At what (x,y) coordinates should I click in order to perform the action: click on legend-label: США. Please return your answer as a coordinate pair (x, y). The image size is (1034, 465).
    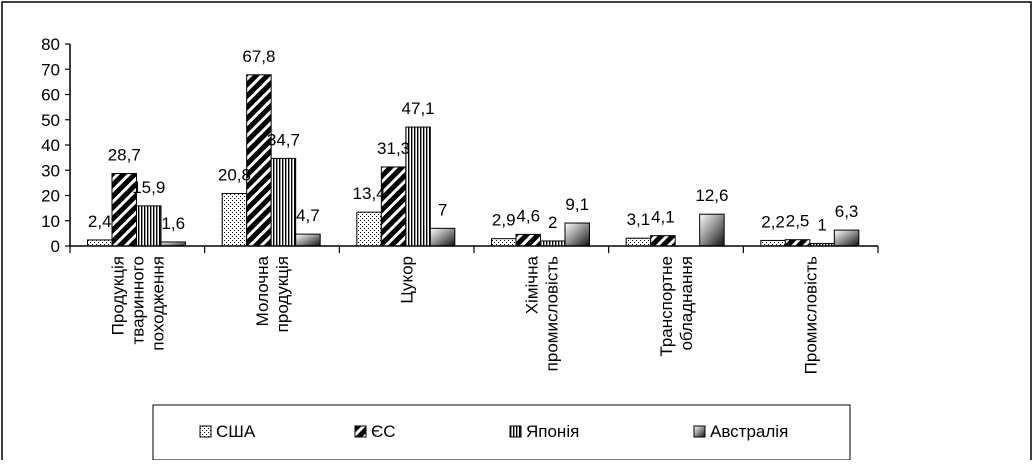
    Looking at the image, I should click on (236, 431).